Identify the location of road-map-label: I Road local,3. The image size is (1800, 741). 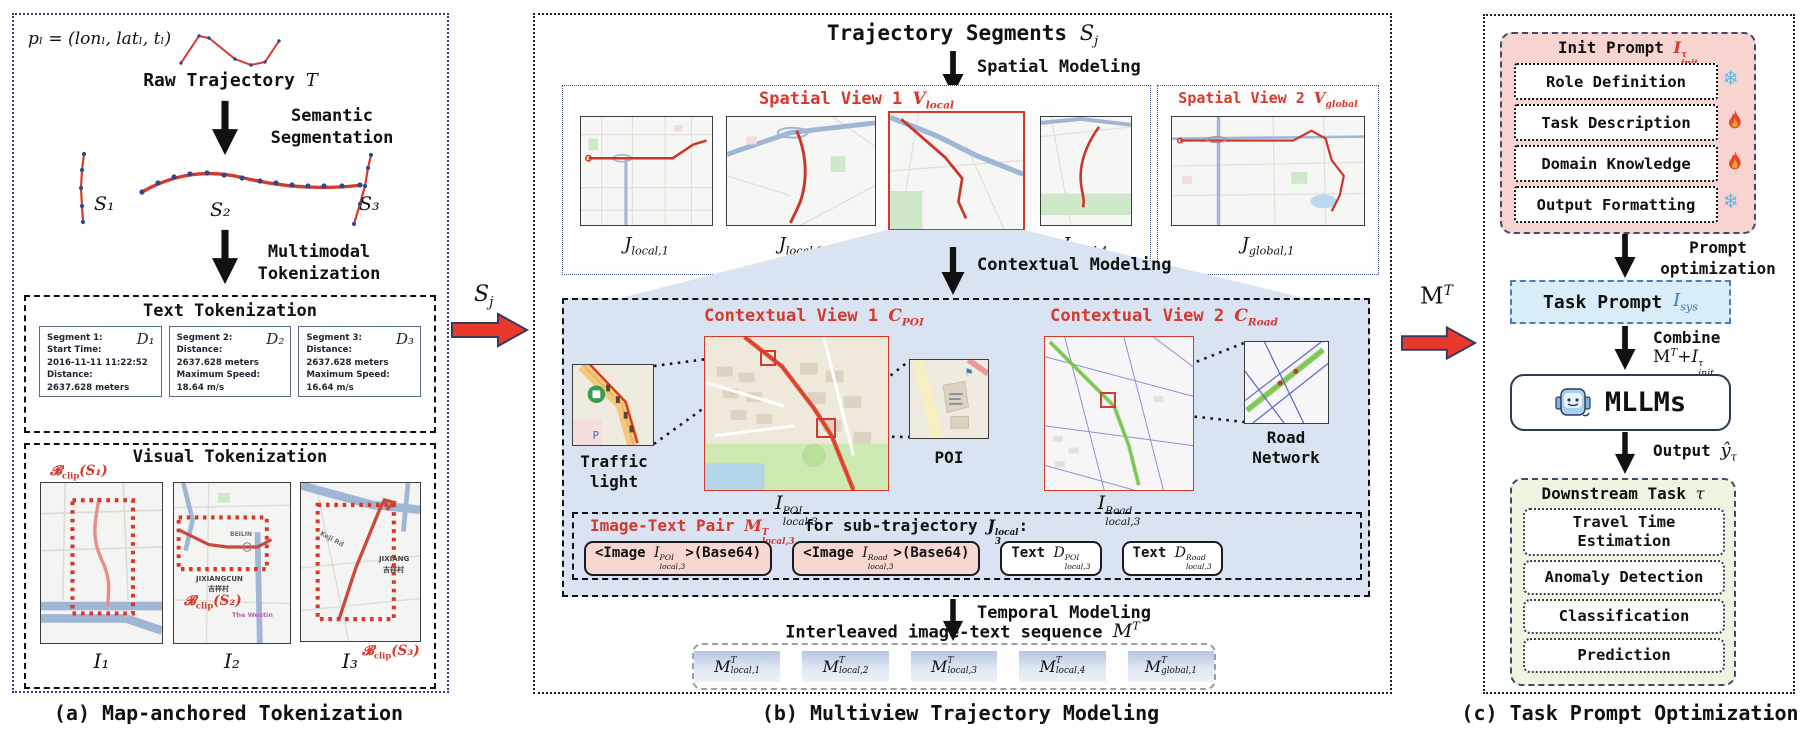
(1119, 510).